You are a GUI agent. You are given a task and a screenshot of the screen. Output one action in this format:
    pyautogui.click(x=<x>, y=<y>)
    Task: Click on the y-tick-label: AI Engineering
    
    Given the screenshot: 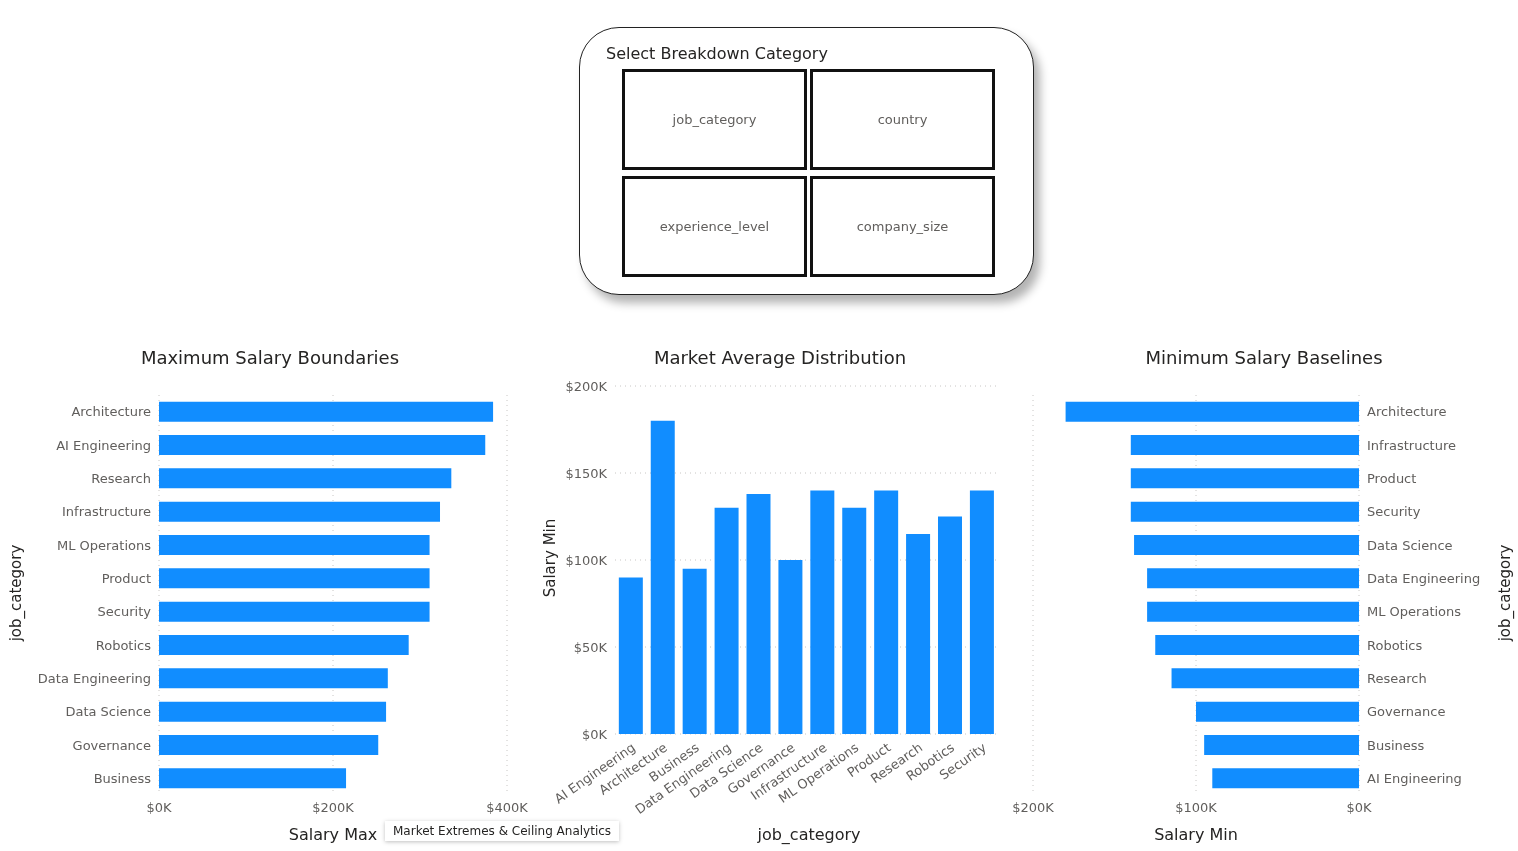 What is the action you would take?
    pyautogui.click(x=103, y=445)
    